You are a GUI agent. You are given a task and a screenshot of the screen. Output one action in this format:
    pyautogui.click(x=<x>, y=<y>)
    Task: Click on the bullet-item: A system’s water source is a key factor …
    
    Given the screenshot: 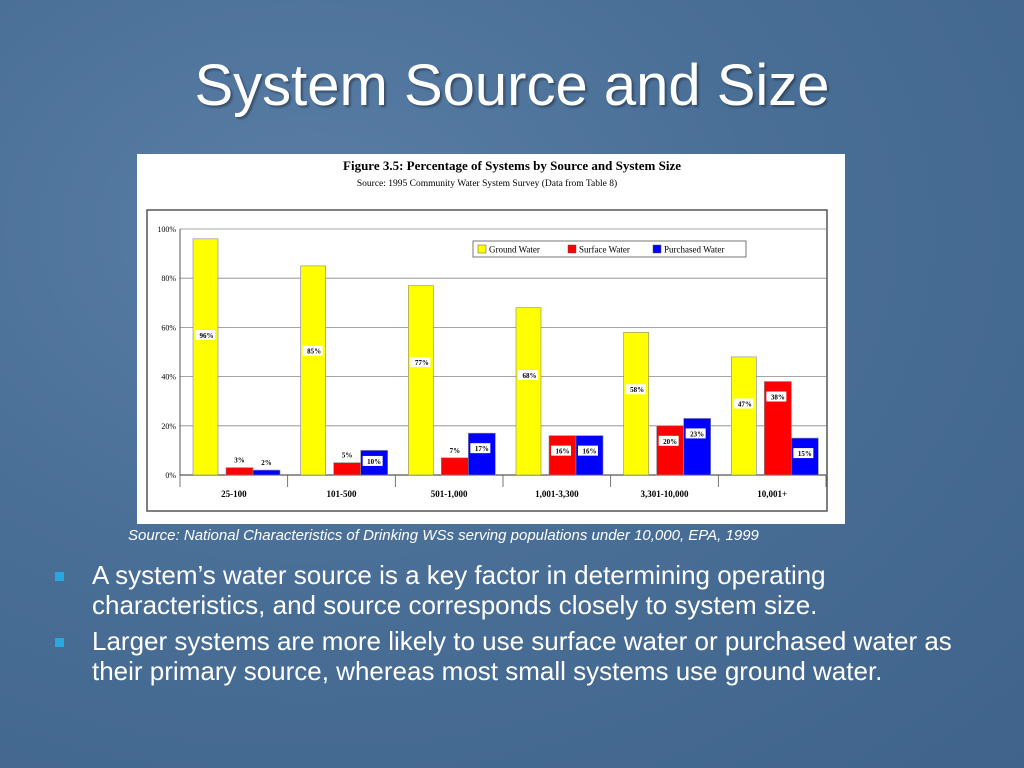 What is the action you would take?
    pyautogui.click(x=502, y=590)
    